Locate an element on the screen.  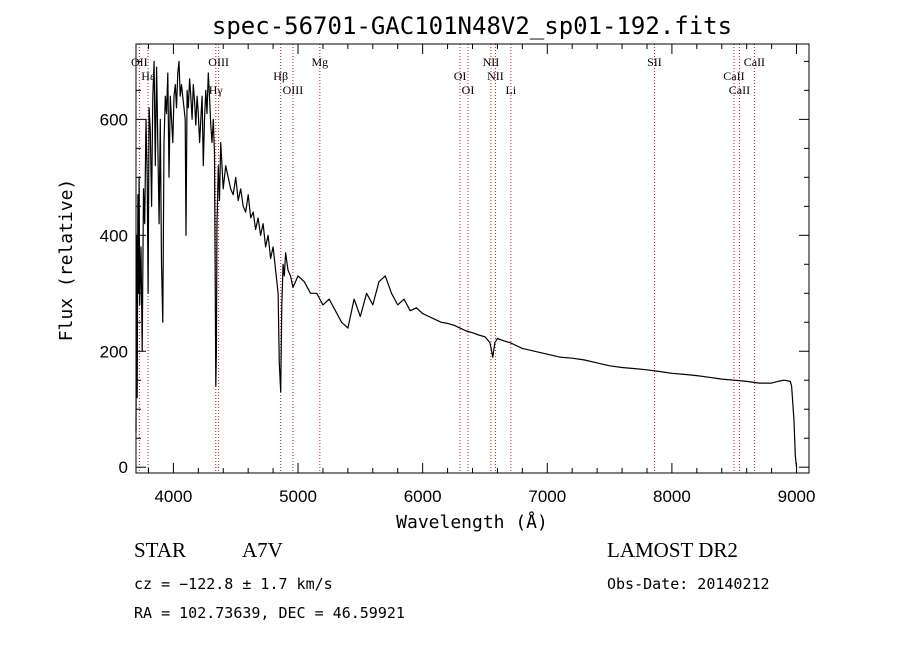
x-tick-label: 6000 is located at coordinates (423, 496).